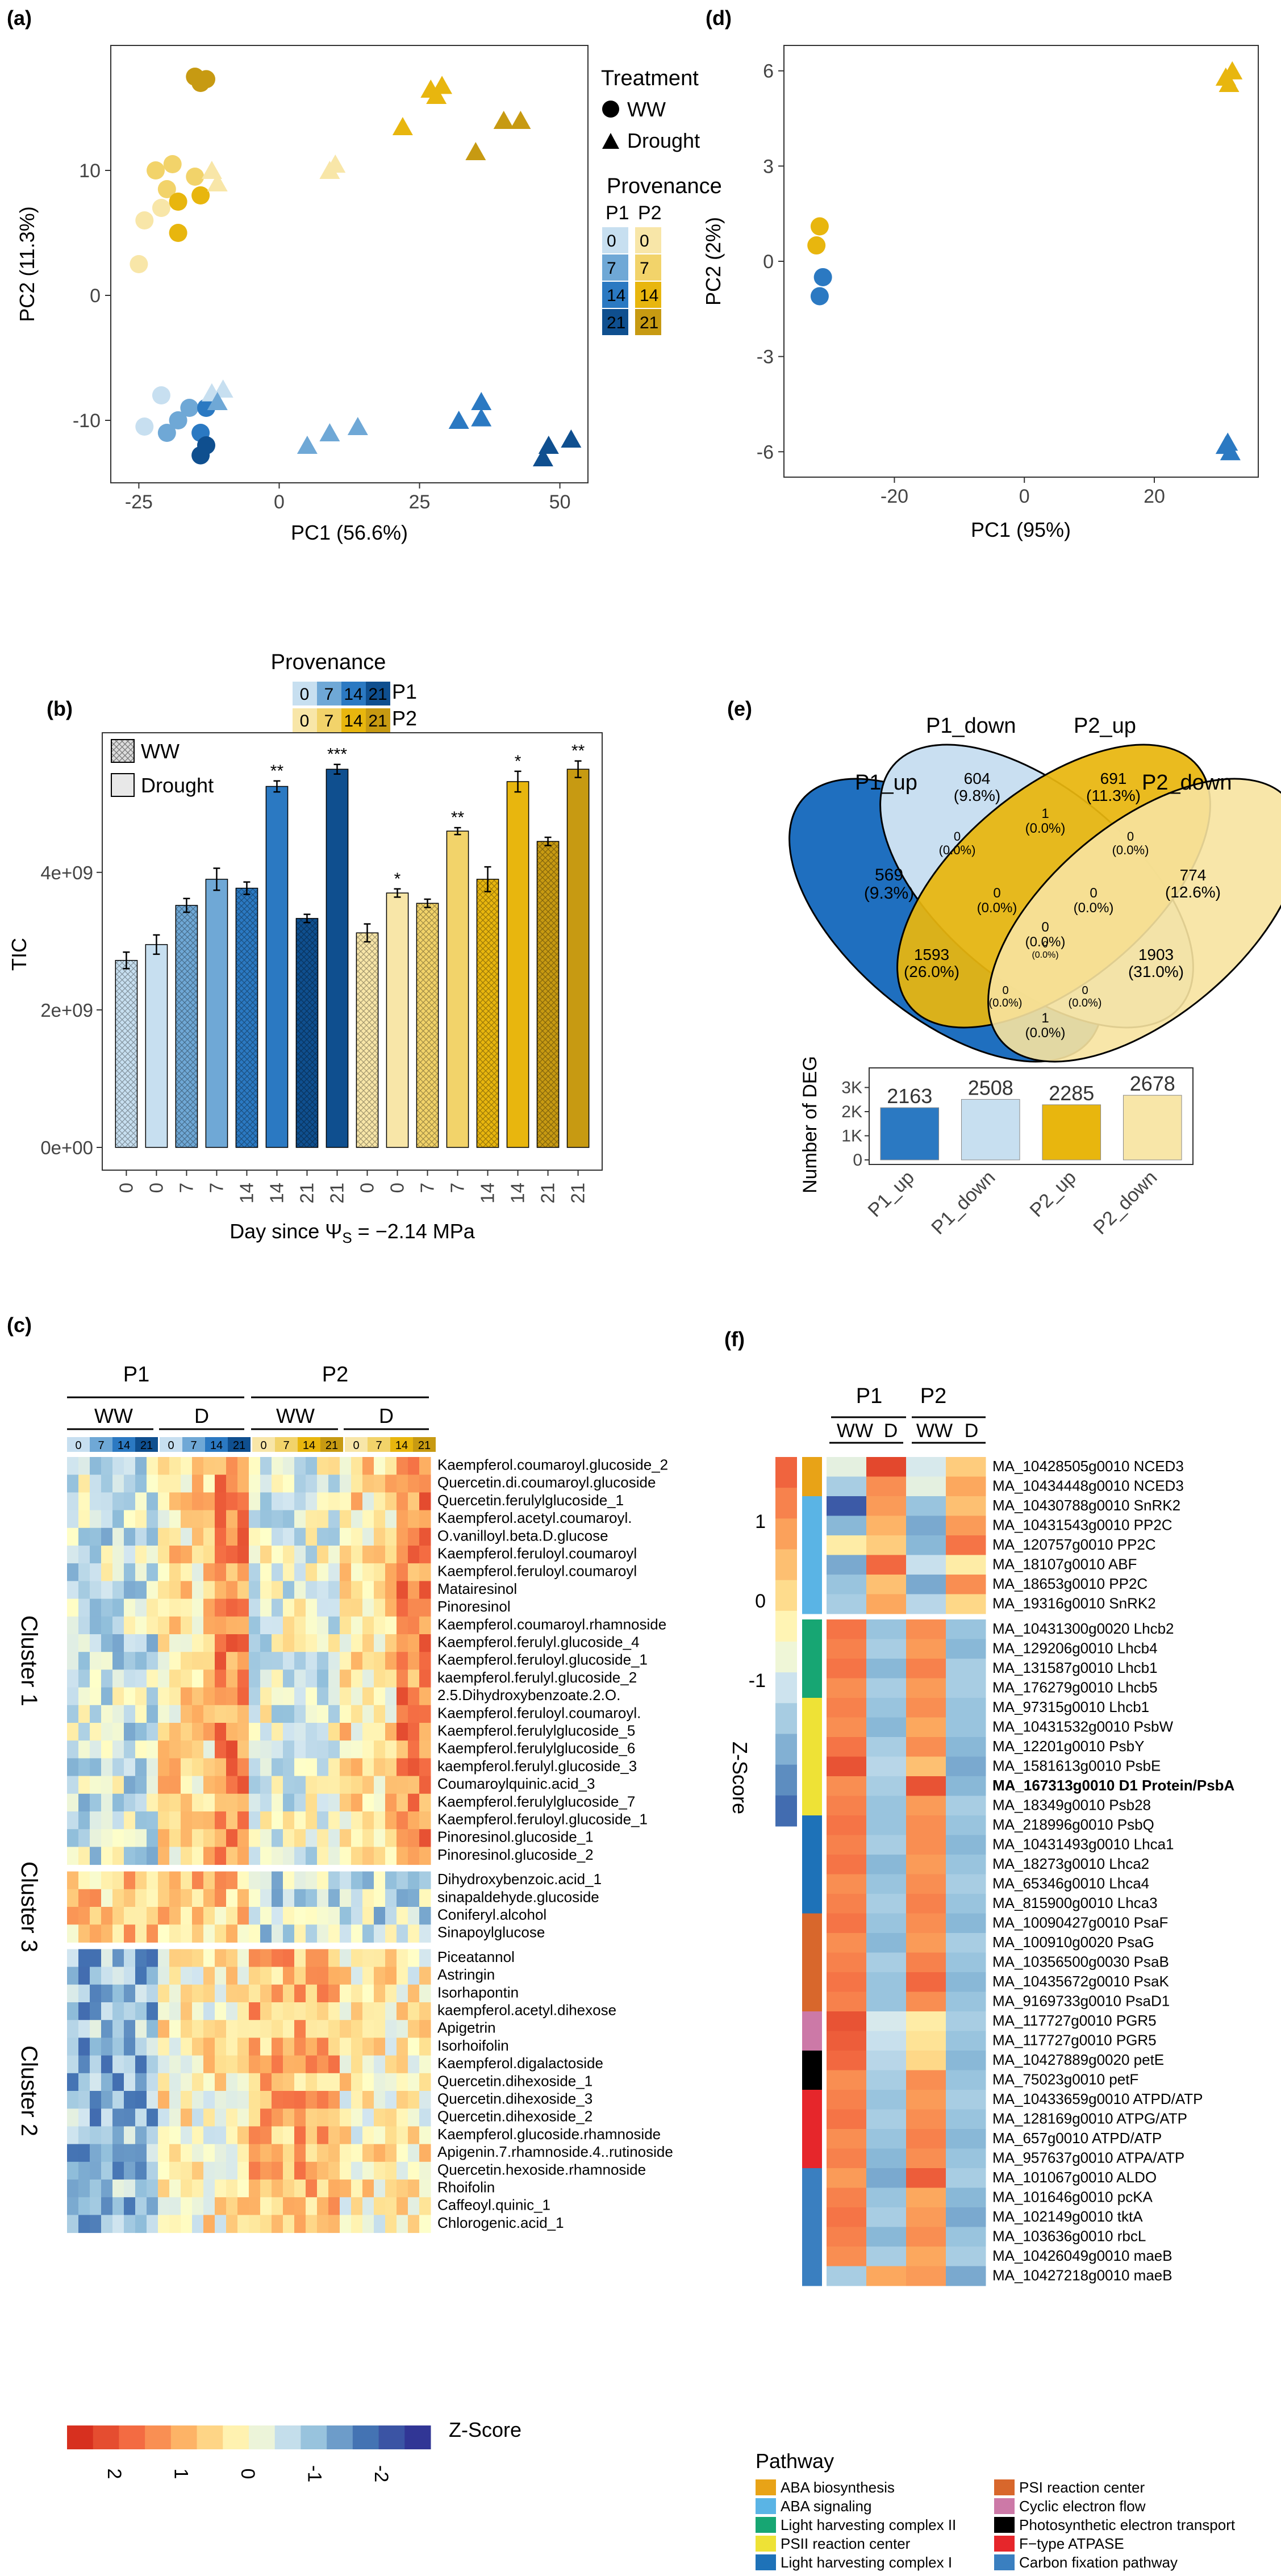 Image resolution: width=1281 pixels, height=2576 pixels. What do you see at coordinates (19, 954) in the screenshot?
I see `panel-b-y-label: TIC` at bounding box center [19, 954].